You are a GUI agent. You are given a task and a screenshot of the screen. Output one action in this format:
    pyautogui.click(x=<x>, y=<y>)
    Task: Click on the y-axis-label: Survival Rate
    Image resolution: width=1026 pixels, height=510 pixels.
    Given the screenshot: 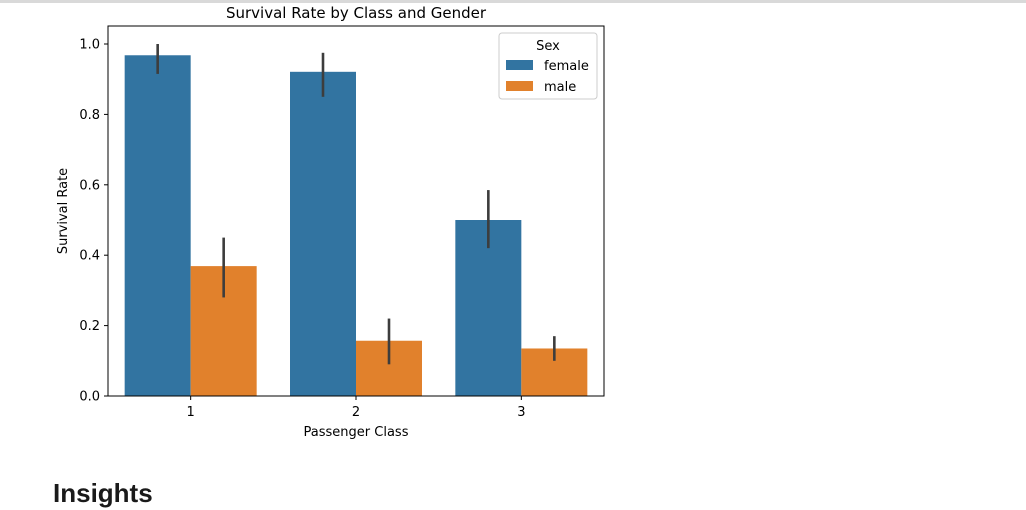 What is the action you would take?
    pyautogui.click(x=63, y=211)
    